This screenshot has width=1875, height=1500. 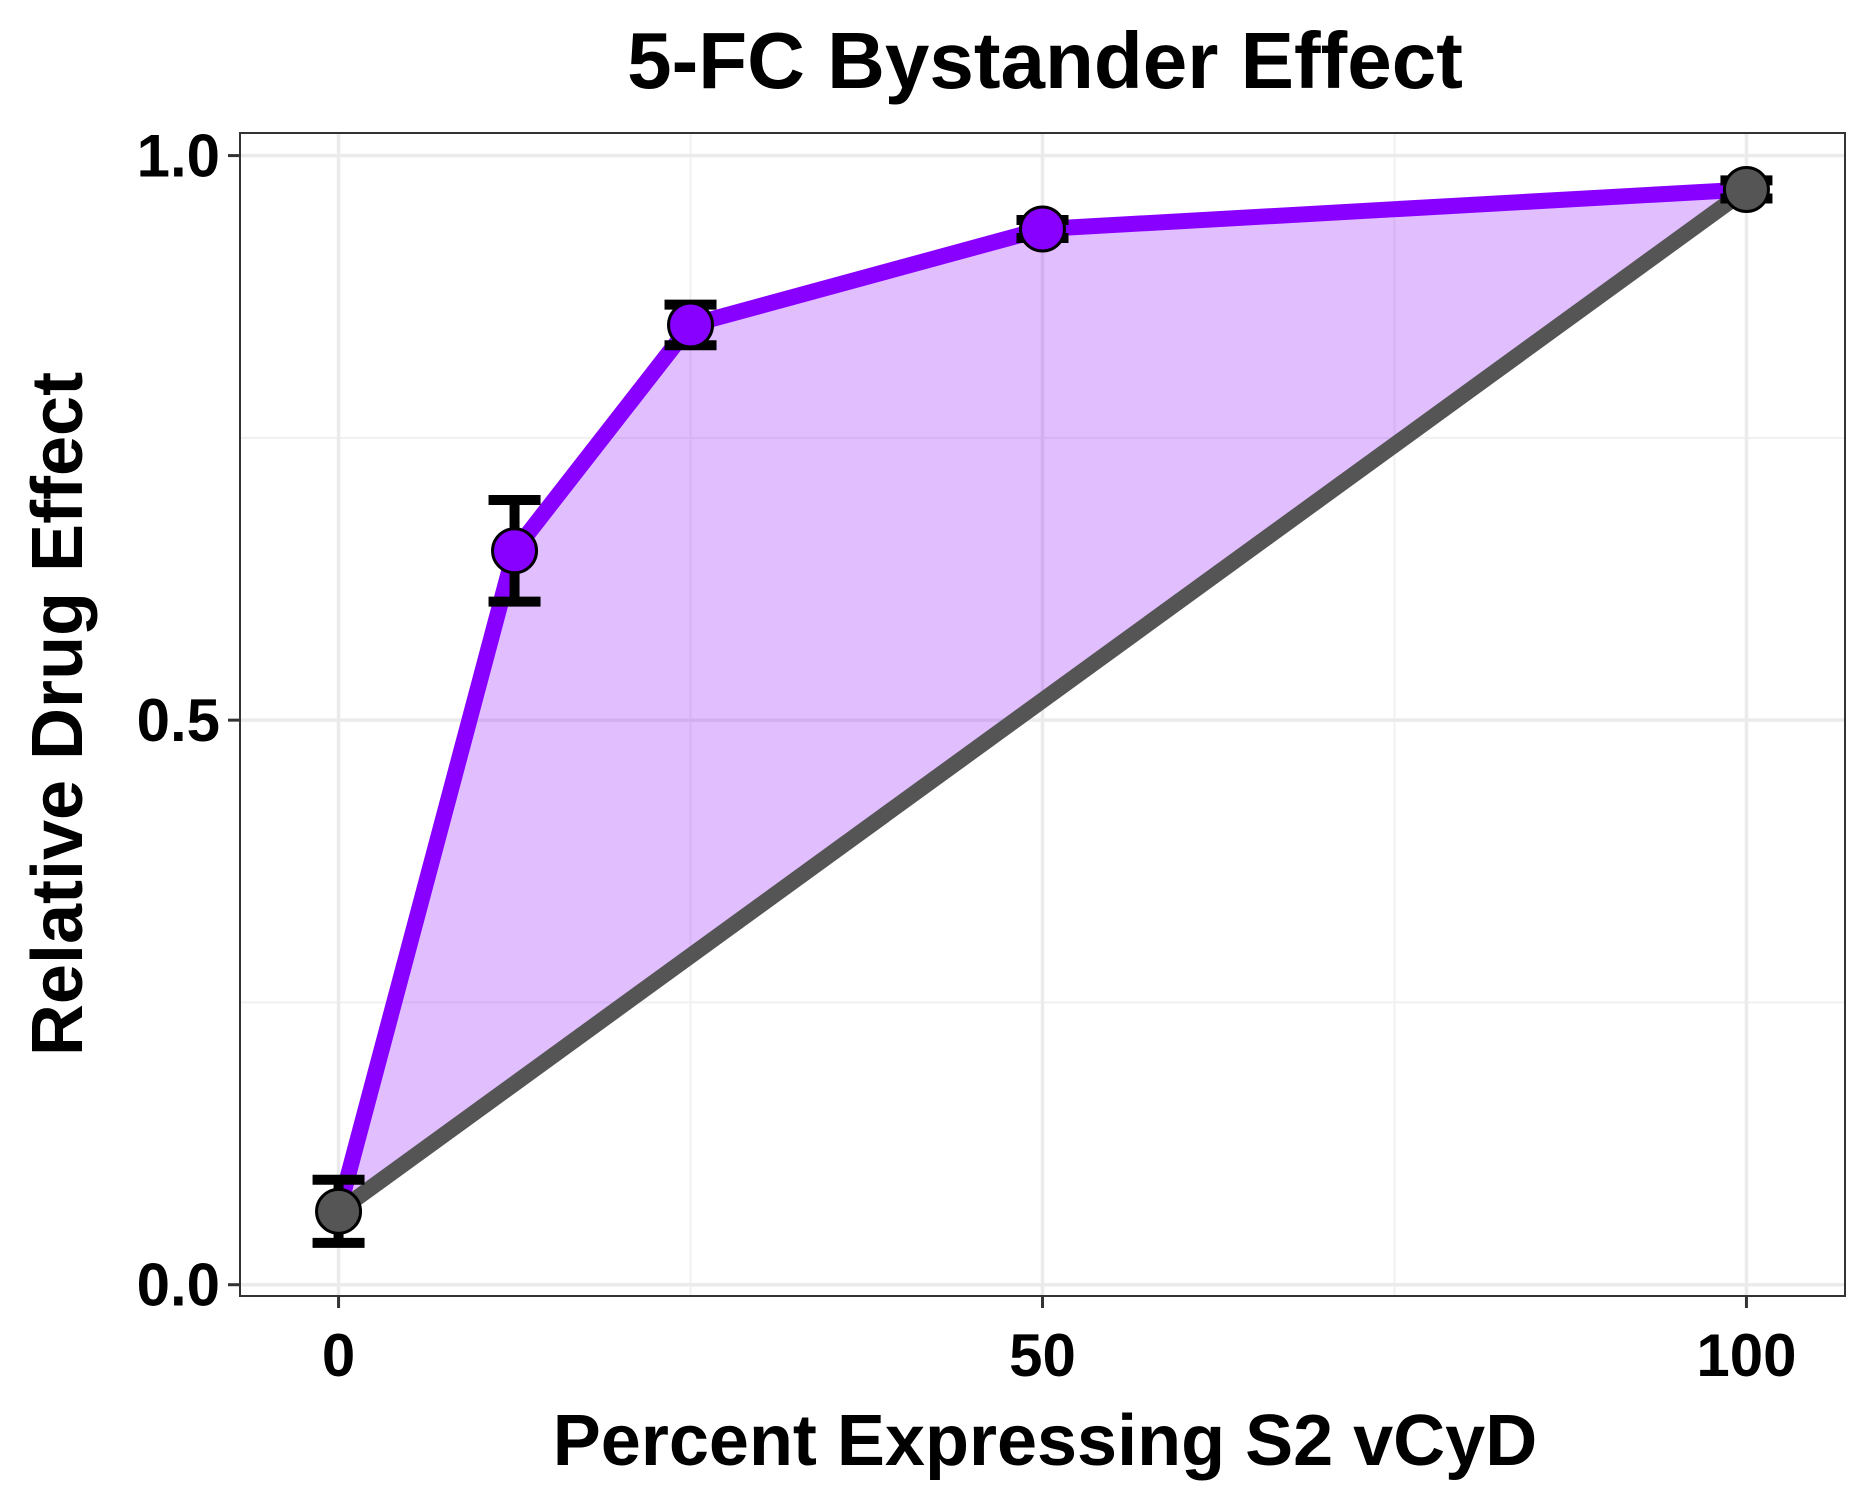 What do you see at coordinates (178, 156) in the screenshot?
I see `y-tick-label: 1.0` at bounding box center [178, 156].